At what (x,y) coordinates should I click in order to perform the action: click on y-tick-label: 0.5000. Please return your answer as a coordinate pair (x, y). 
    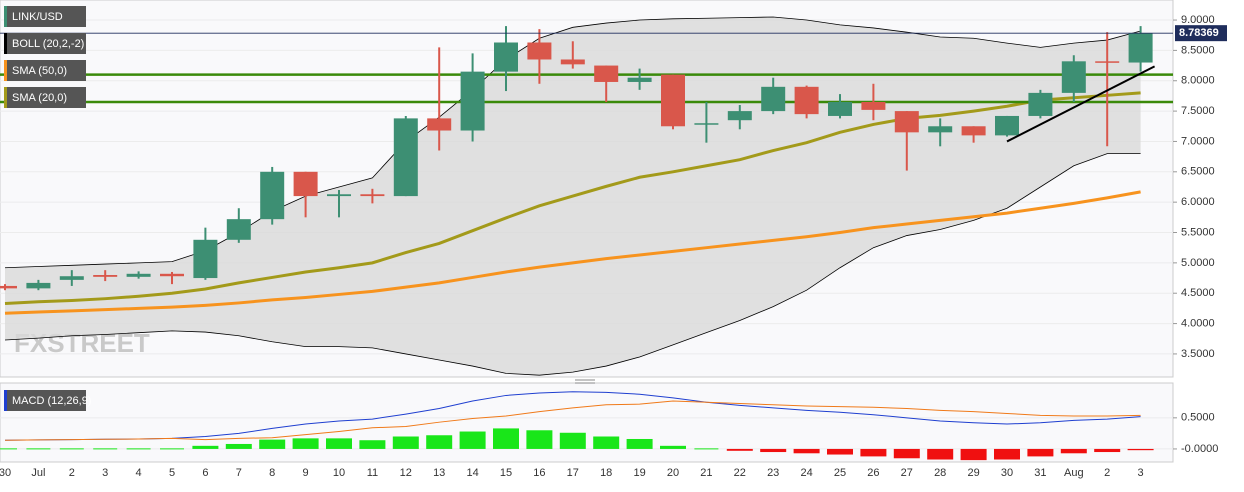
    Looking at the image, I should click on (1198, 418).